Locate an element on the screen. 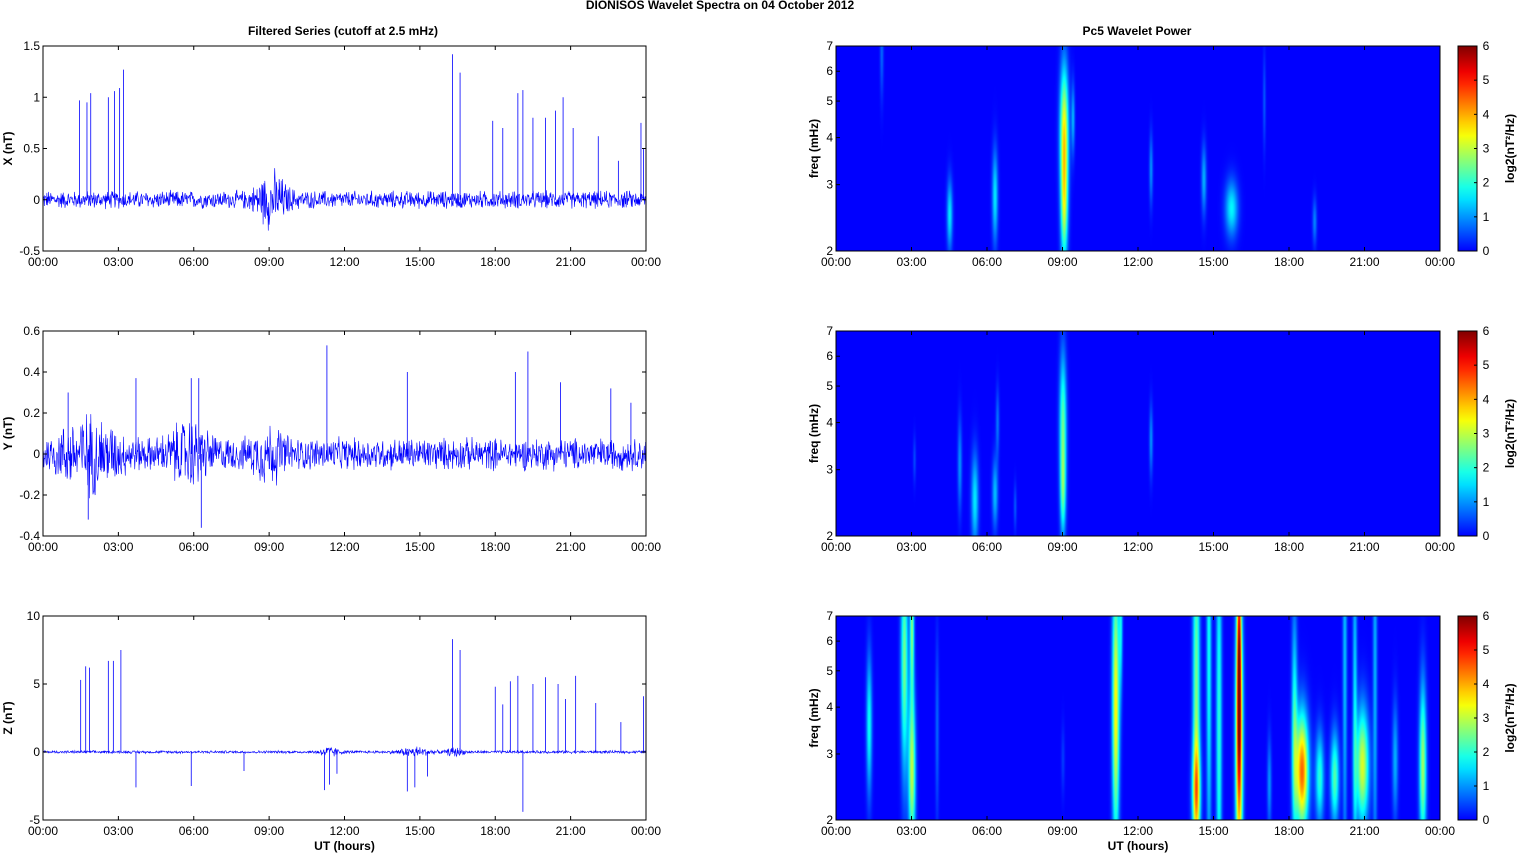  y-axis-label: Y (nT) is located at coordinates (8, 434).